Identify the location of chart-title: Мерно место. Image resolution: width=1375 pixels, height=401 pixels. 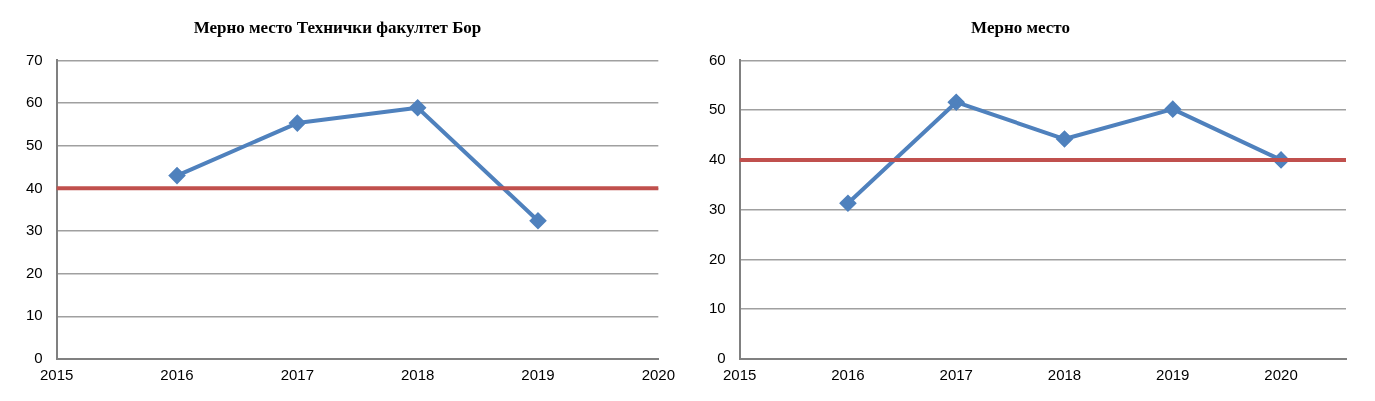
(1020, 27).